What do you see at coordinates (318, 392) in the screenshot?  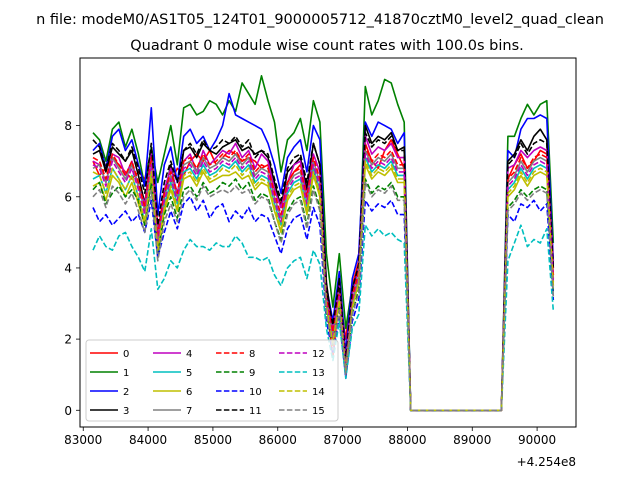 I see `legend-label-14: 14` at bounding box center [318, 392].